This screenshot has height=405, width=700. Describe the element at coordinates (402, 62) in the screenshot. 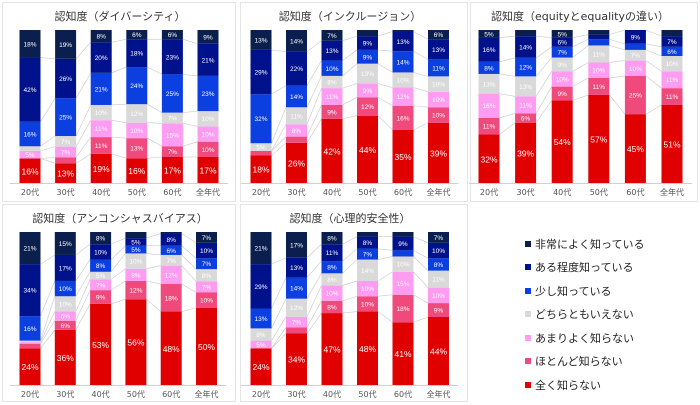

I see `data-label: 14%` at that location.